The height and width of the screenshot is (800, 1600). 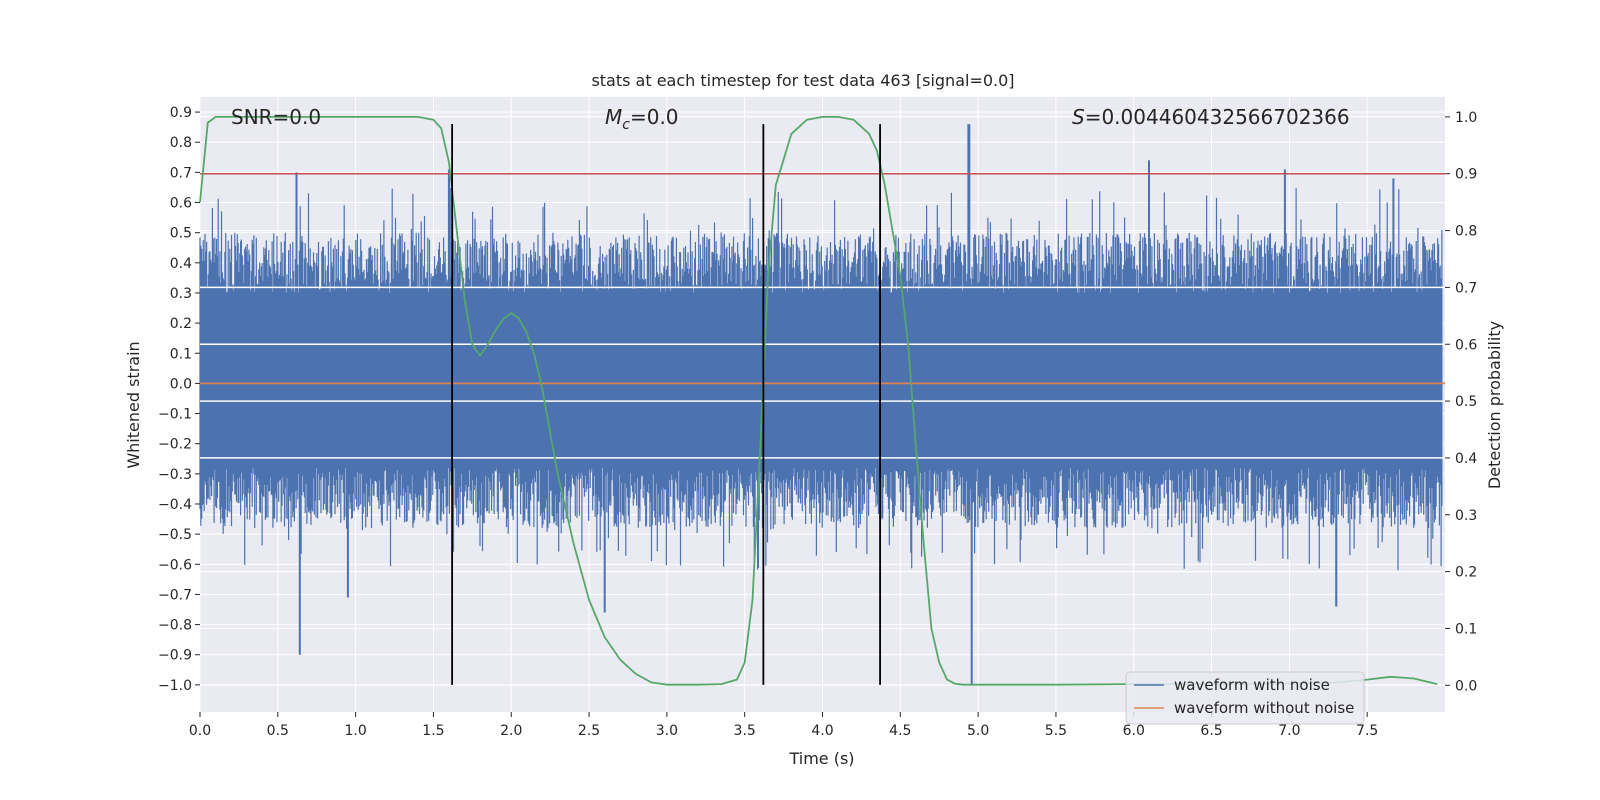 I want to click on s-value: =0.004460432566702366, so click(x=1217, y=117).